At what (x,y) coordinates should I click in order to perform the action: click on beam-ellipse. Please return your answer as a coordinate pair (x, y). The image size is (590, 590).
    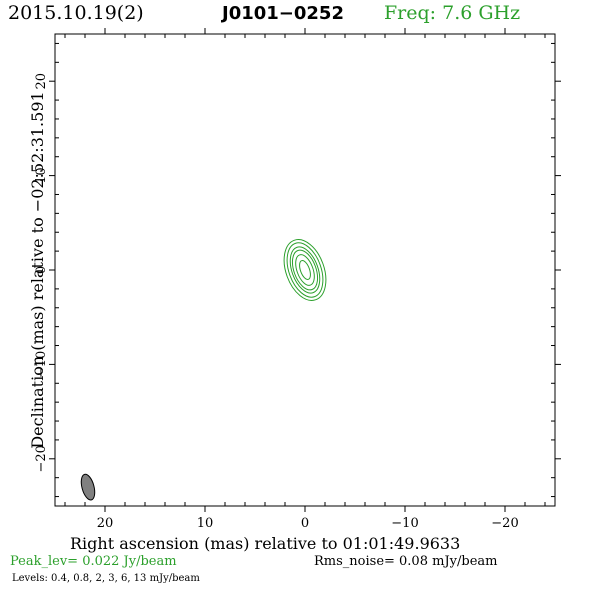
    Looking at the image, I should click on (88, 487).